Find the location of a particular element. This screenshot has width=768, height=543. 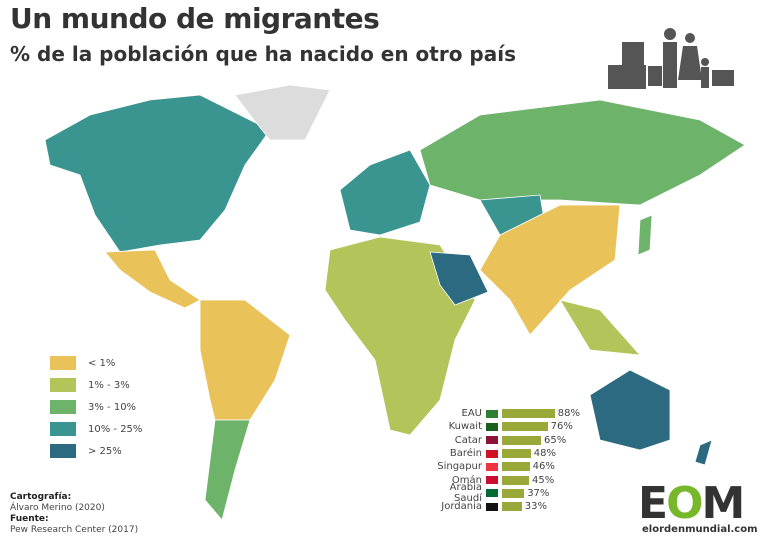

region-russia is located at coordinates (582, 152).